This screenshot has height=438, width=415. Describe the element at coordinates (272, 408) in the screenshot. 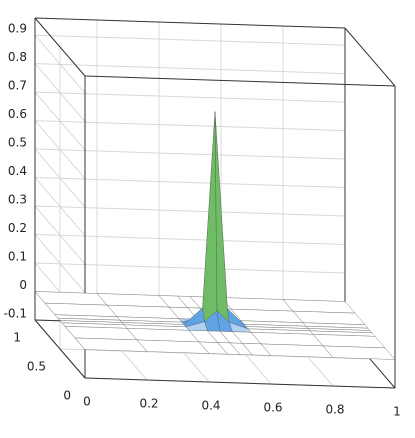

I see `x-tick-label: 0.6` at that location.